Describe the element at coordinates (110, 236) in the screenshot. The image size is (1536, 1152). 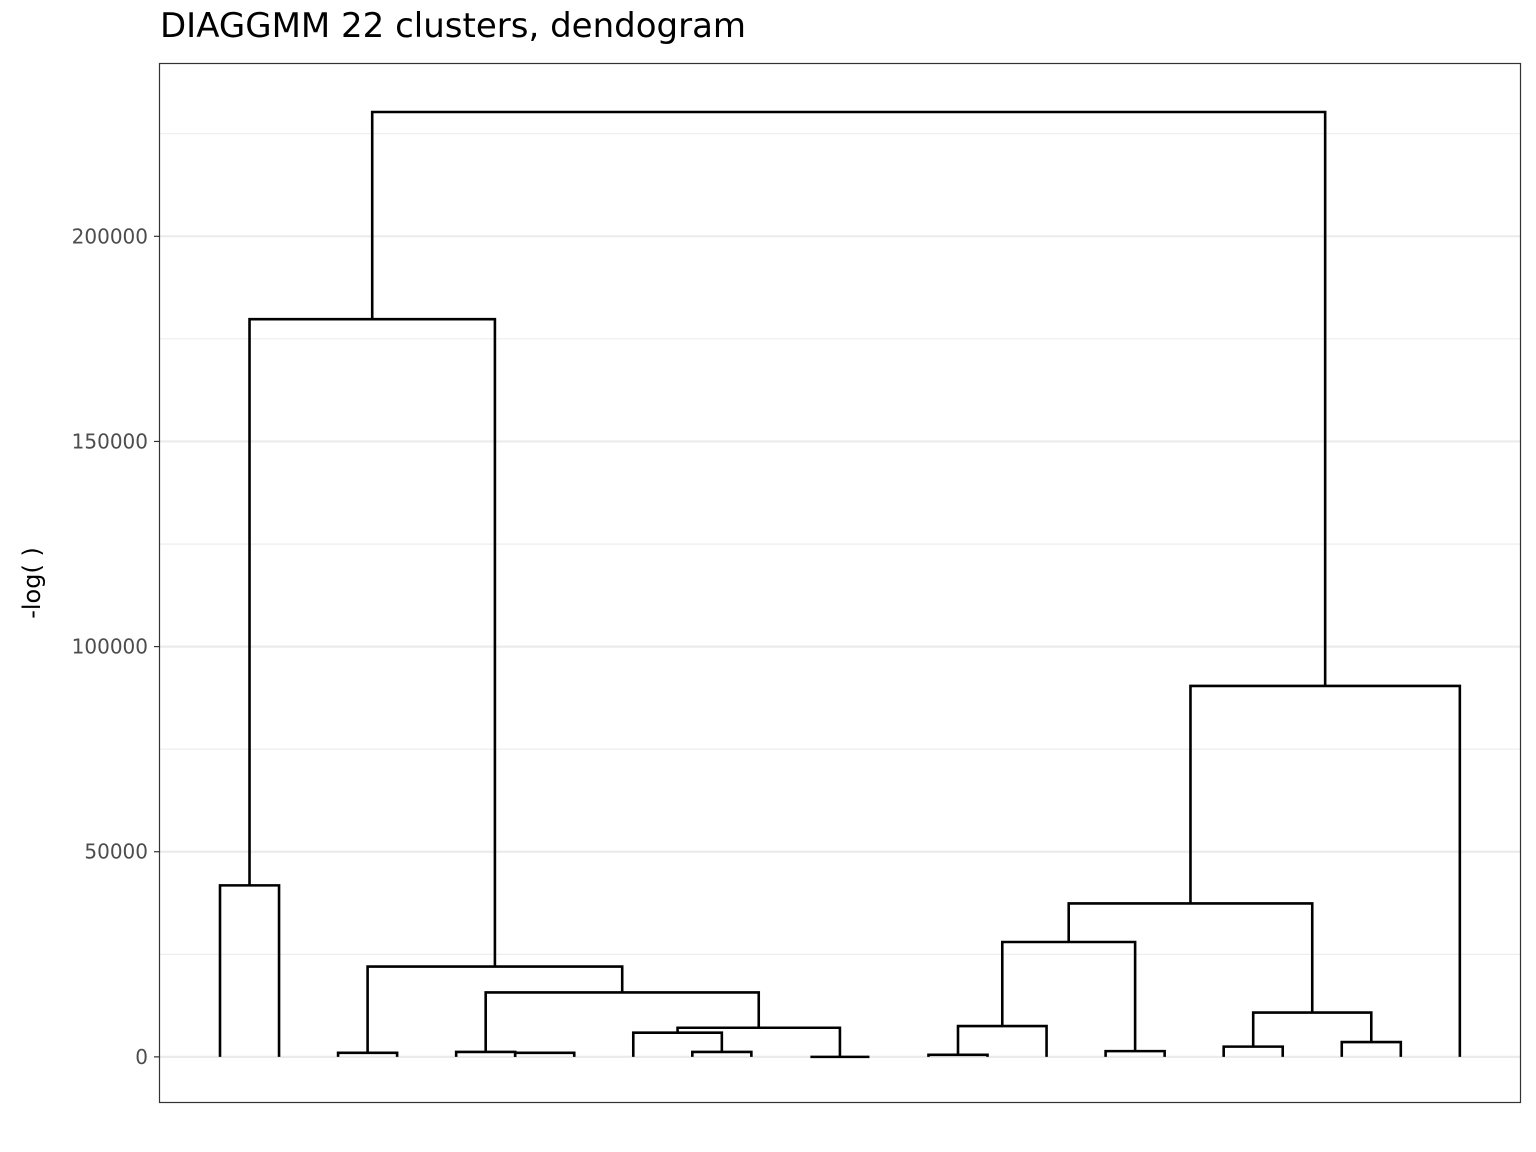
I see `y-tick-label: 200000` at that location.